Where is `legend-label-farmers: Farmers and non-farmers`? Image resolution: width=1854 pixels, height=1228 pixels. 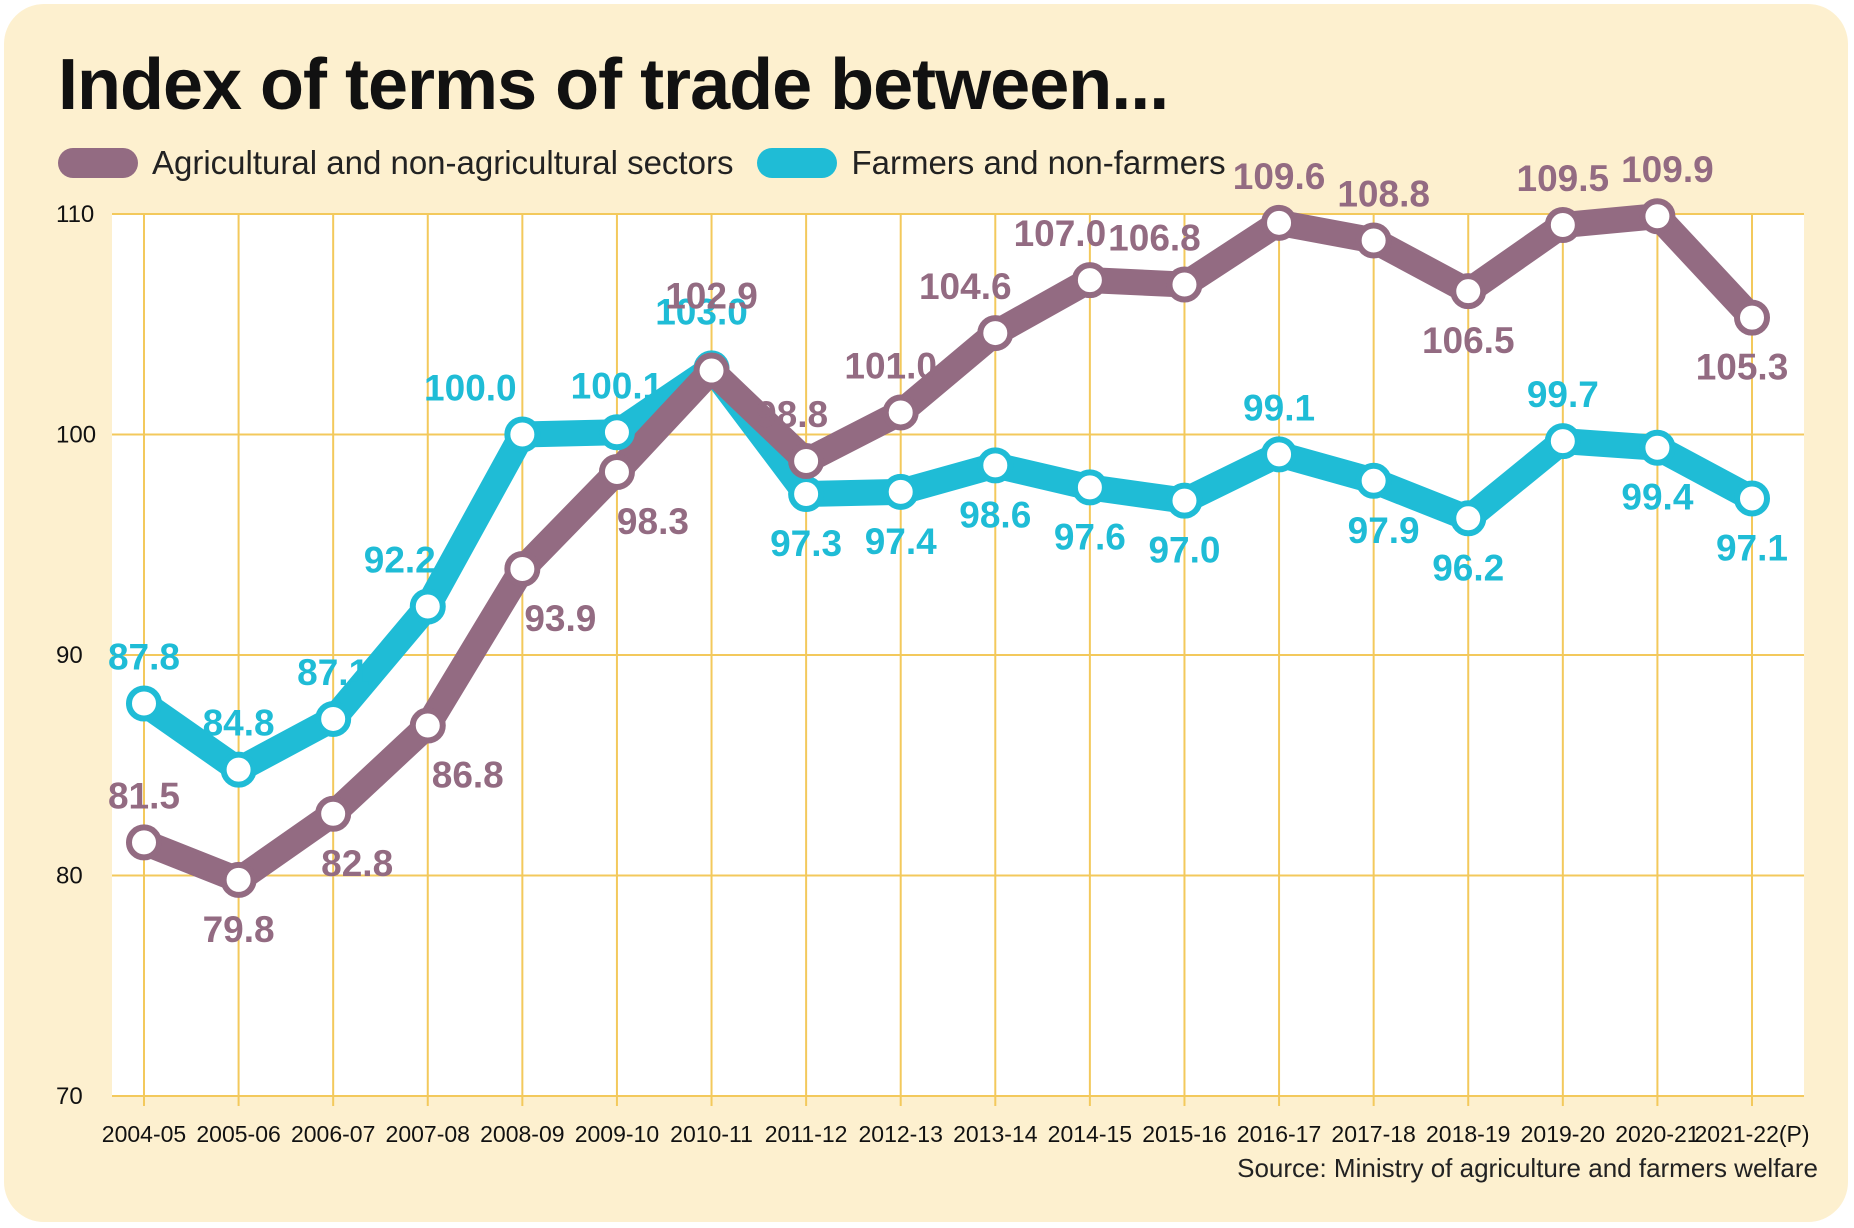
legend-label-farmers: Farmers and non-farmers is located at coordinates (1038, 162).